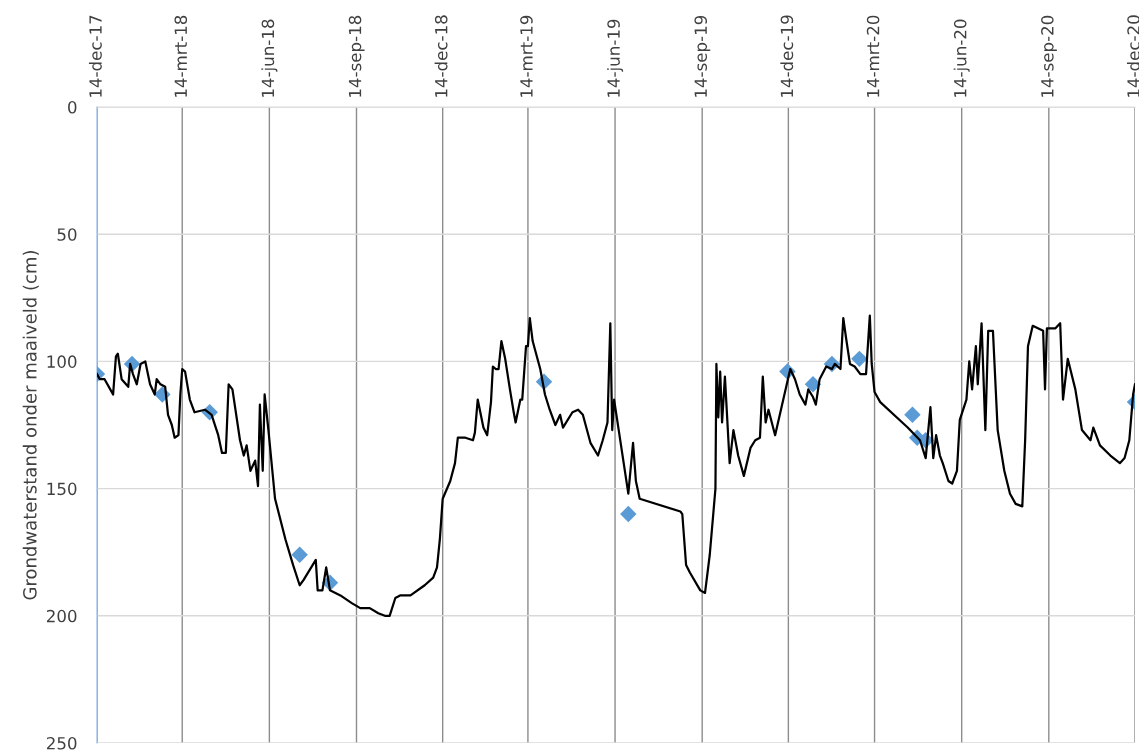 Image resolution: width=1139 pixels, height=751 pixels. Describe the element at coordinates (61, 743) in the screenshot. I see `y-tick-label: 250` at that location.